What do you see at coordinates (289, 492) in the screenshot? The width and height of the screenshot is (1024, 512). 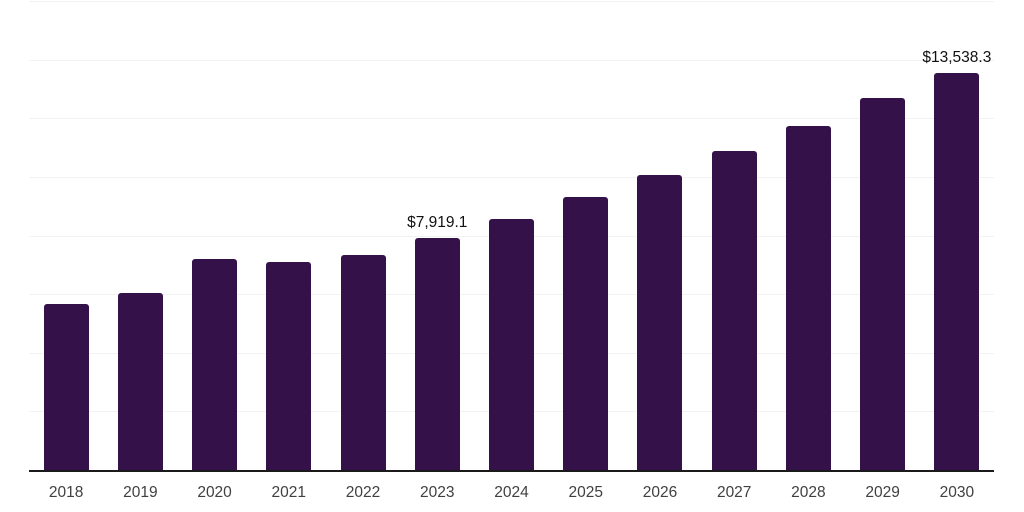 I see `x-tick-label-2021: 2021` at bounding box center [289, 492].